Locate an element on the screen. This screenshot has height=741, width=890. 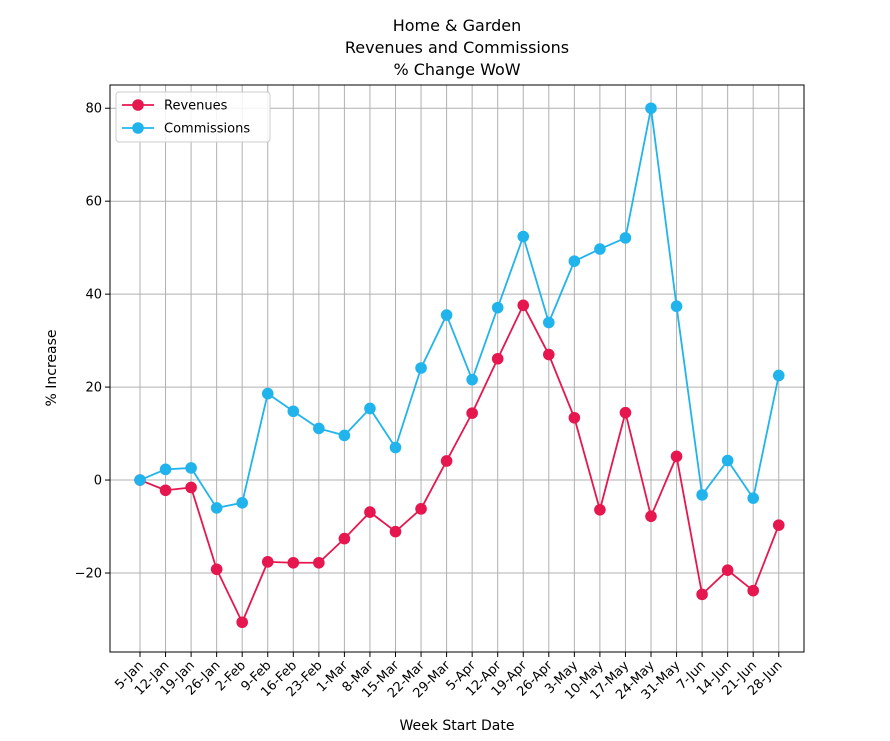
x-axis-label: Week Start Date is located at coordinates (457, 726).